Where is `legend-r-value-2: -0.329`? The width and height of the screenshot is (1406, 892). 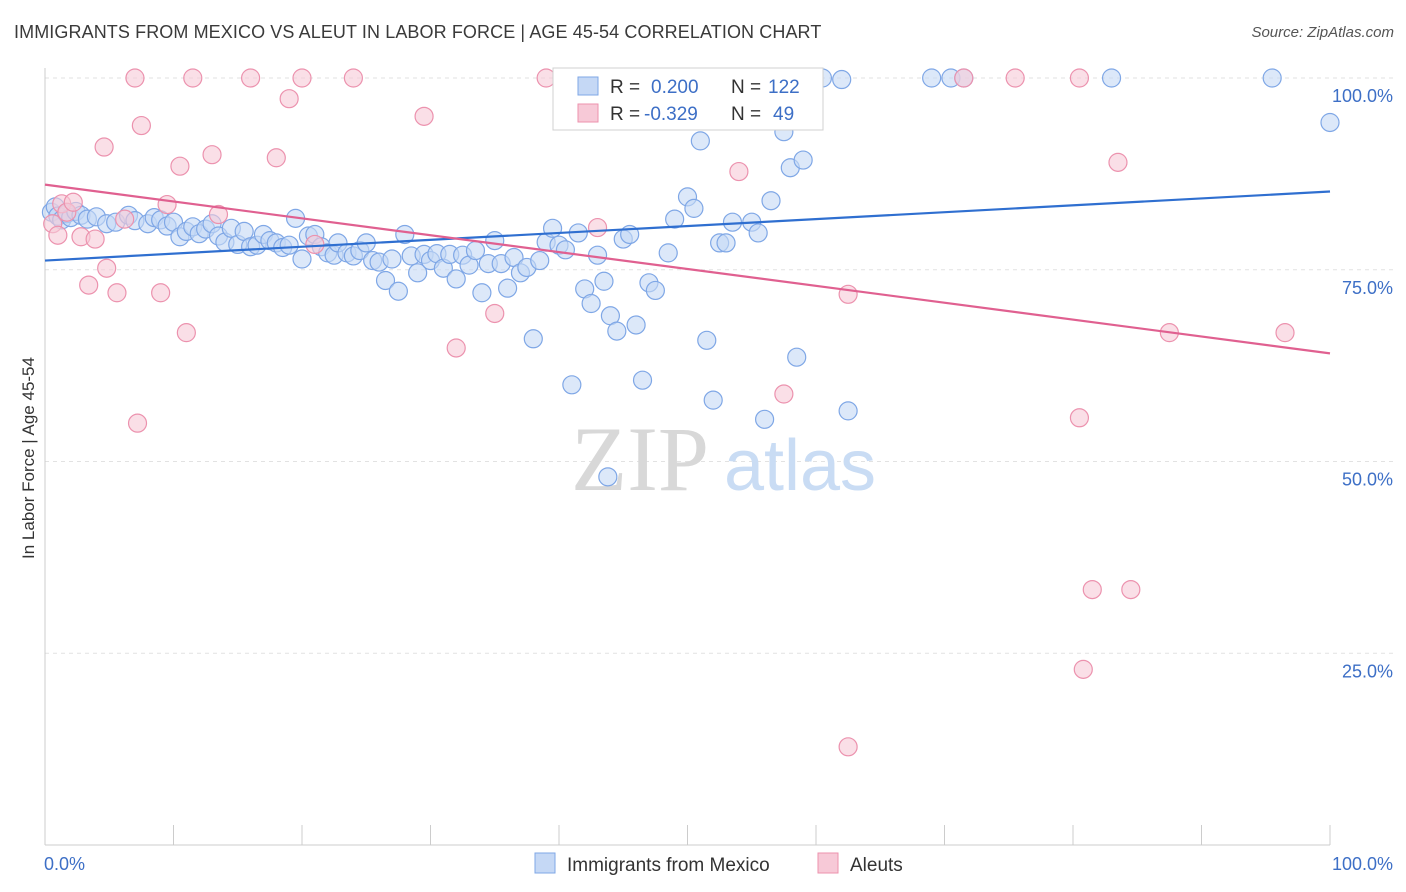 legend-r-value-2: -0.329 is located at coordinates (671, 114).